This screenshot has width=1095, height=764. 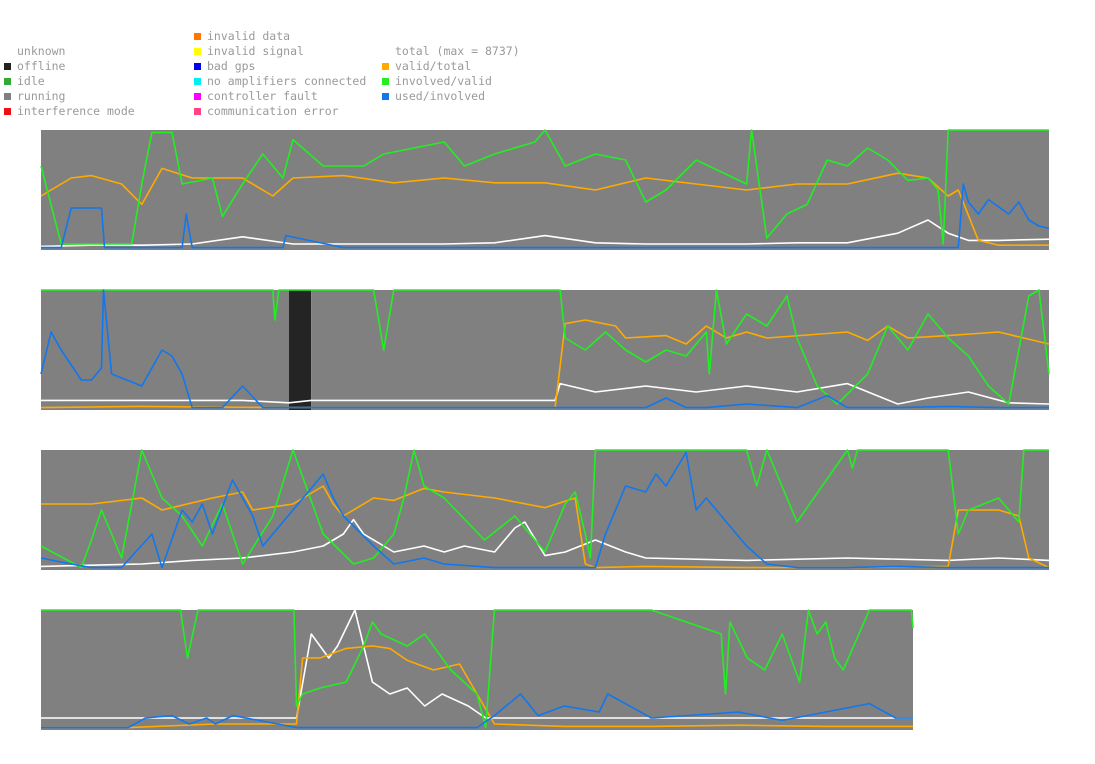 What do you see at coordinates (273, 111) in the screenshot?
I see `legend-label: communication error` at bounding box center [273, 111].